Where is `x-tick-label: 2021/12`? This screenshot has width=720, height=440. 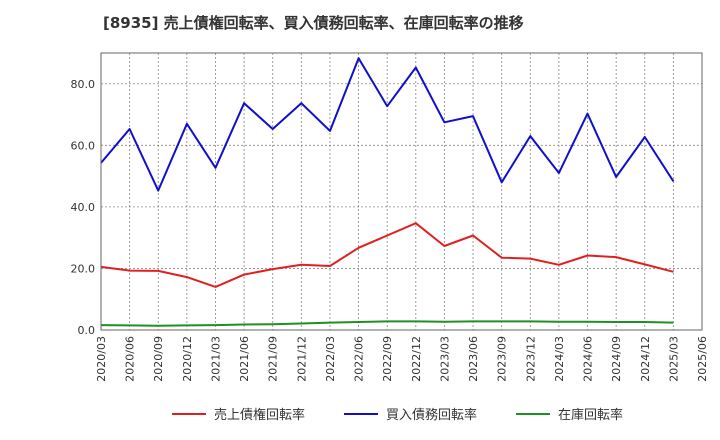
x-tick-label: 2021/12 is located at coordinates (301, 359).